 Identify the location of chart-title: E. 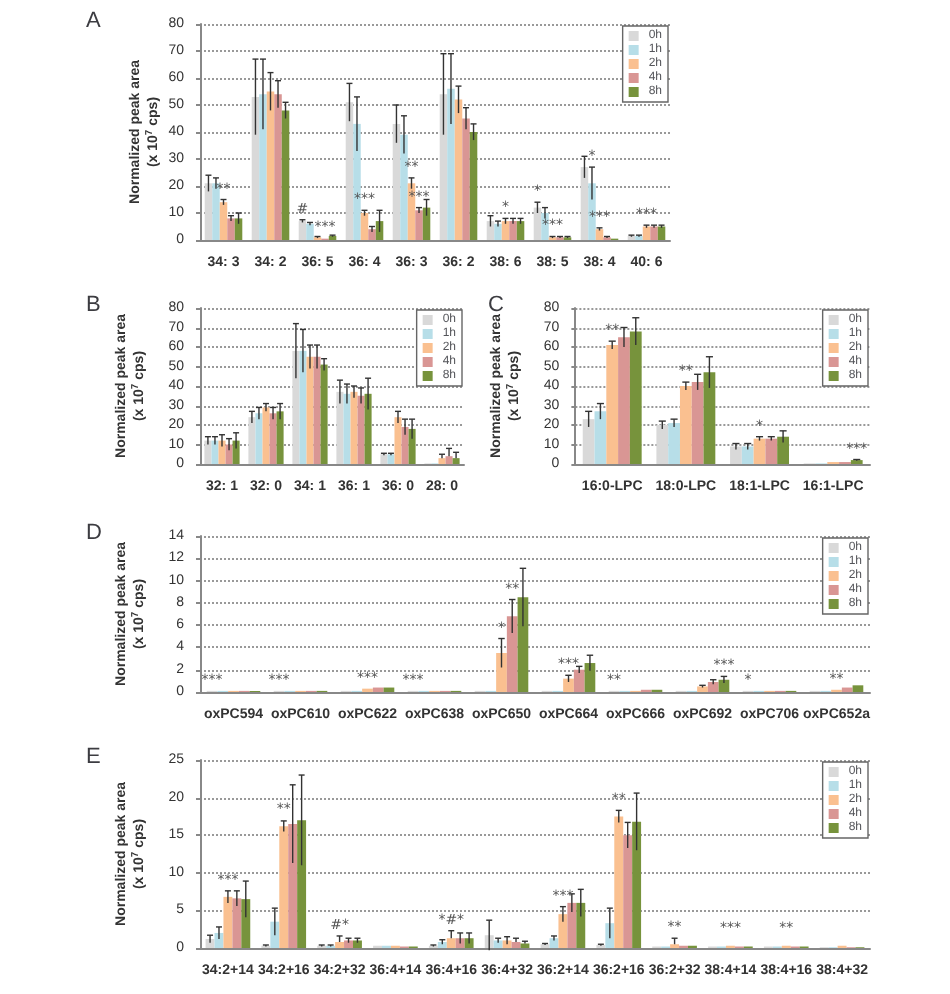
(93, 757).